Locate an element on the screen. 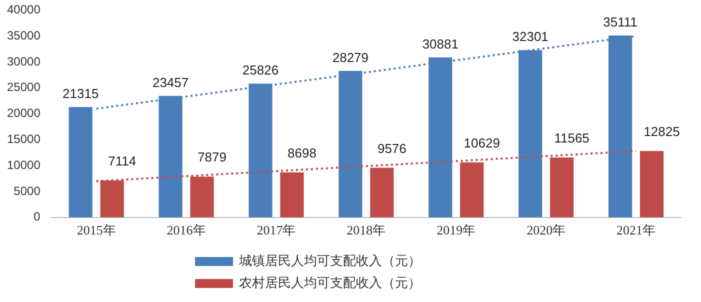  x-tick-label: 2017年 is located at coordinates (276, 230).